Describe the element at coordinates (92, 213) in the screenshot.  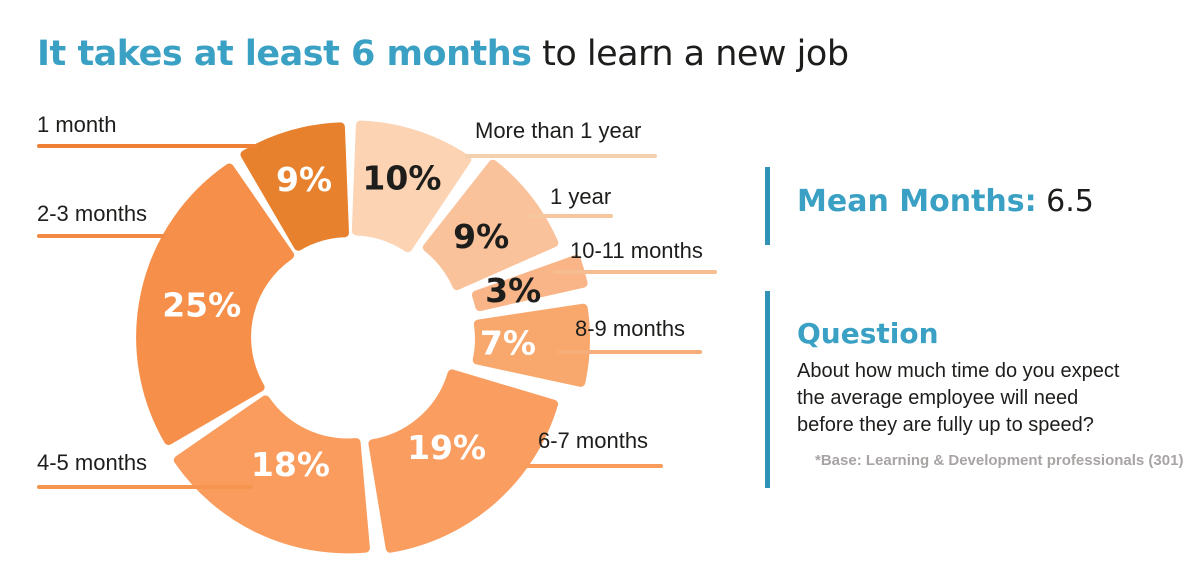
I see `slice-label-2-3-months: 2-3 months` at that location.